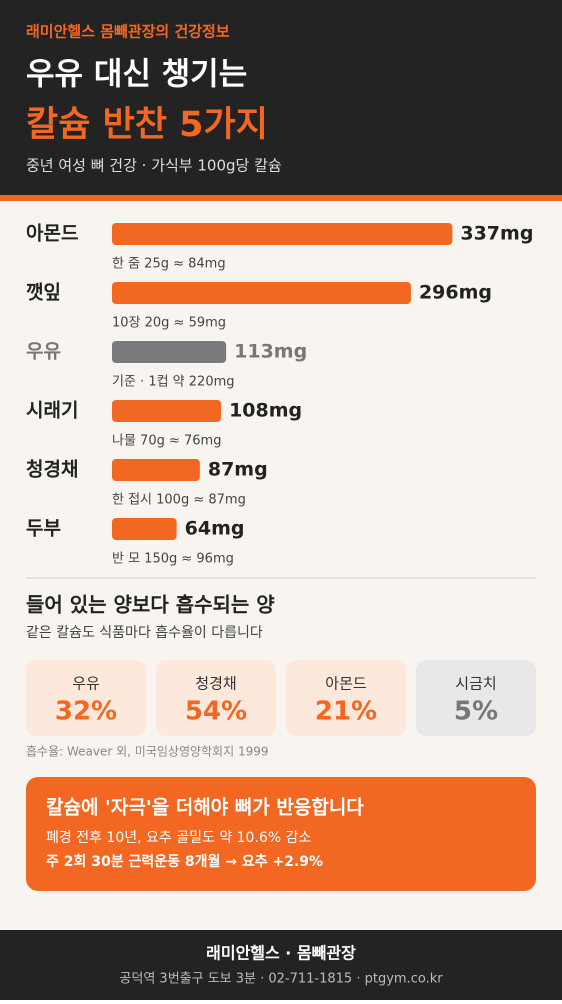 This screenshot has height=1004, width=562. Describe the element at coordinates (166, 441) in the screenshot. I see `bar-note: 나물 70g ≈ 76mg` at that location.